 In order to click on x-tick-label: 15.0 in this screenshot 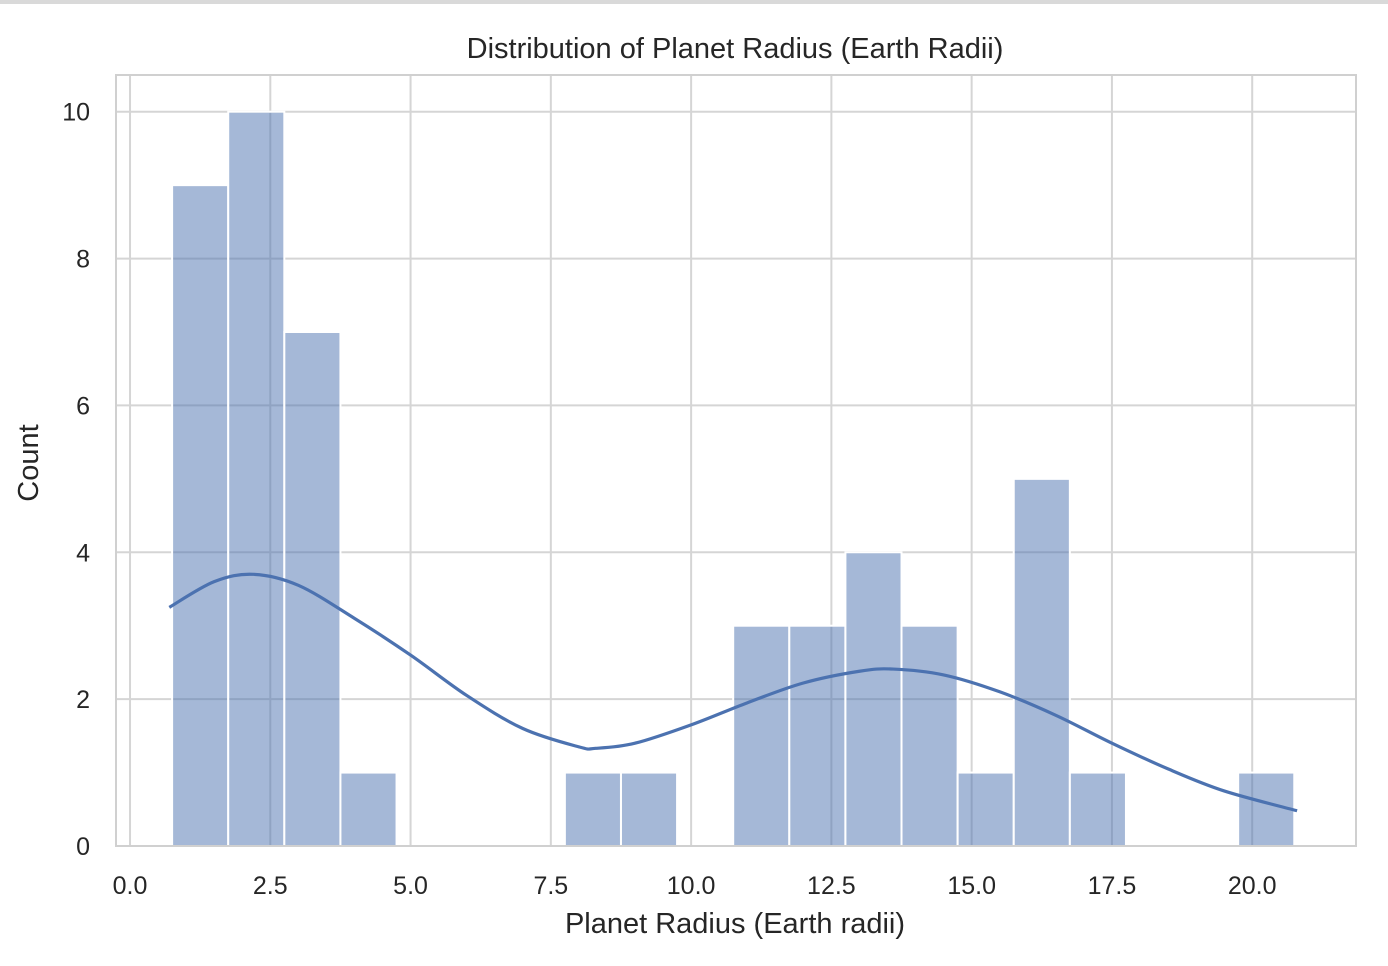, I will do `click(971, 886)`.